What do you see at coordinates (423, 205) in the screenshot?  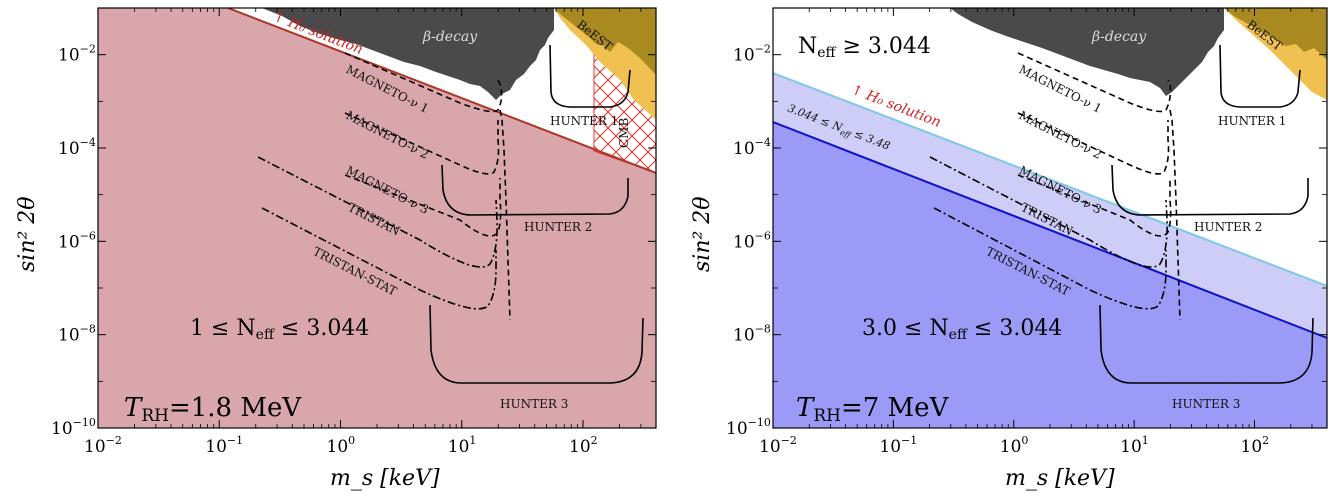 I see `magneto-3-curve-left` at bounding box center [423, 205].